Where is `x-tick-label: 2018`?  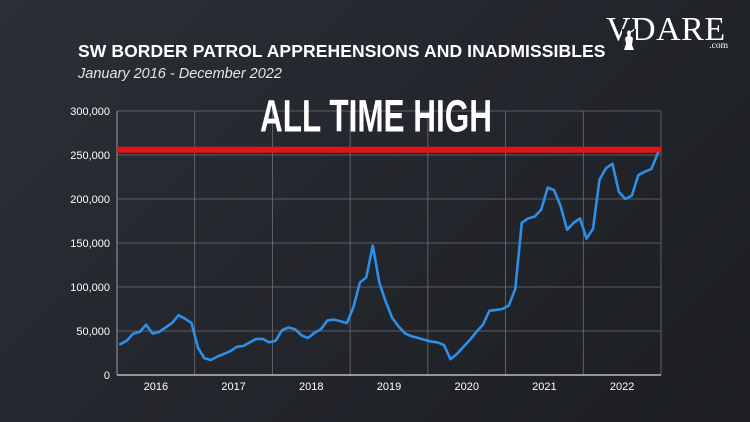 x-tick-label: 2018 is located at coordinates (311, 387).